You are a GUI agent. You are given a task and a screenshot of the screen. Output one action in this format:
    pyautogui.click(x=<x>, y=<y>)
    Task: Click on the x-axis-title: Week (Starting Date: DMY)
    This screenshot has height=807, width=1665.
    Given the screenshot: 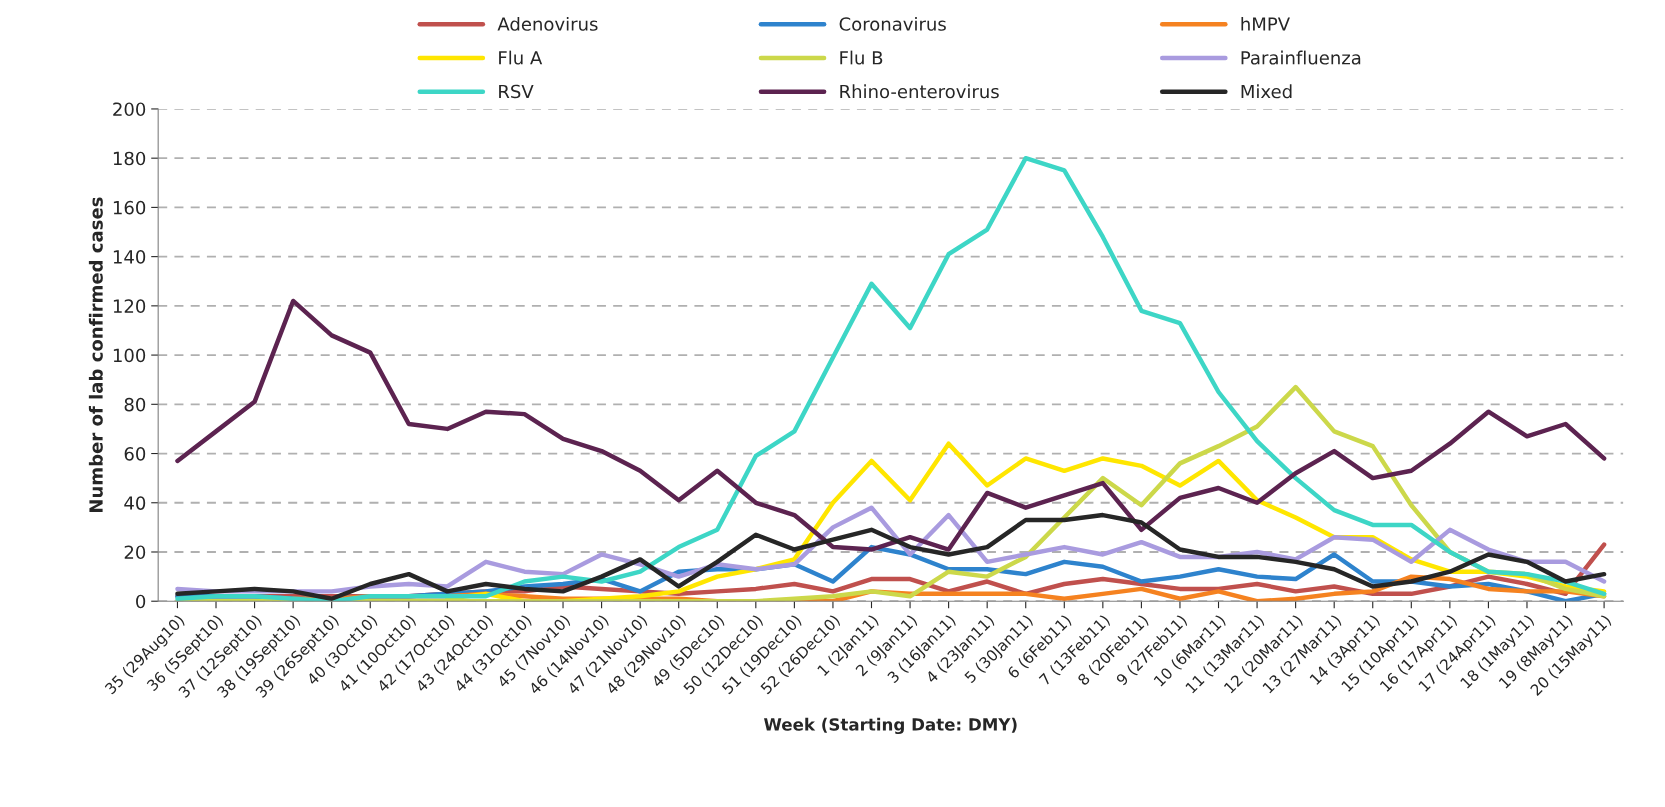 What is the action you would take?
    pyautogui.click(x=890, y=726)
    